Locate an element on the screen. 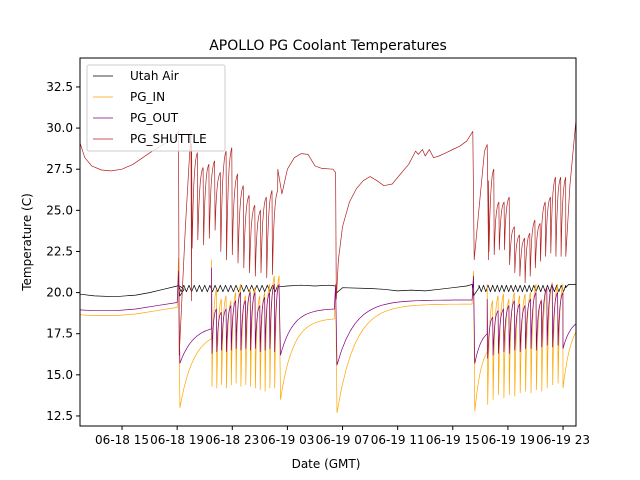 The height and width of the screenshot is (480, 640). x-tick-label: 06-19 07 is located at coordinates (343, 440).